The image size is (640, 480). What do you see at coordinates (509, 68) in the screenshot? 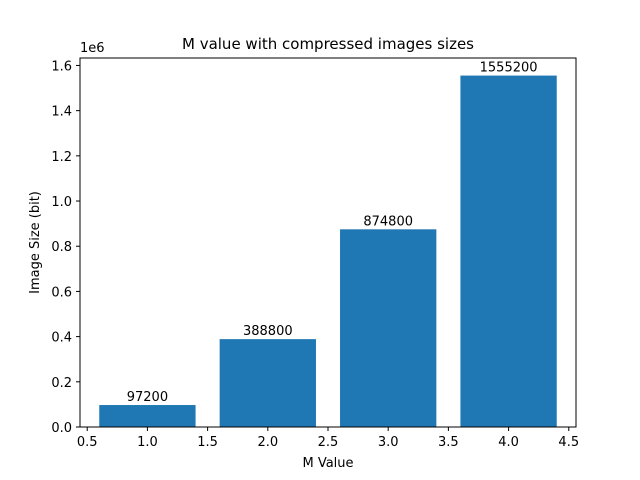
I see `bar-value-label-4: 1555200` at bounding box center [509, 68].